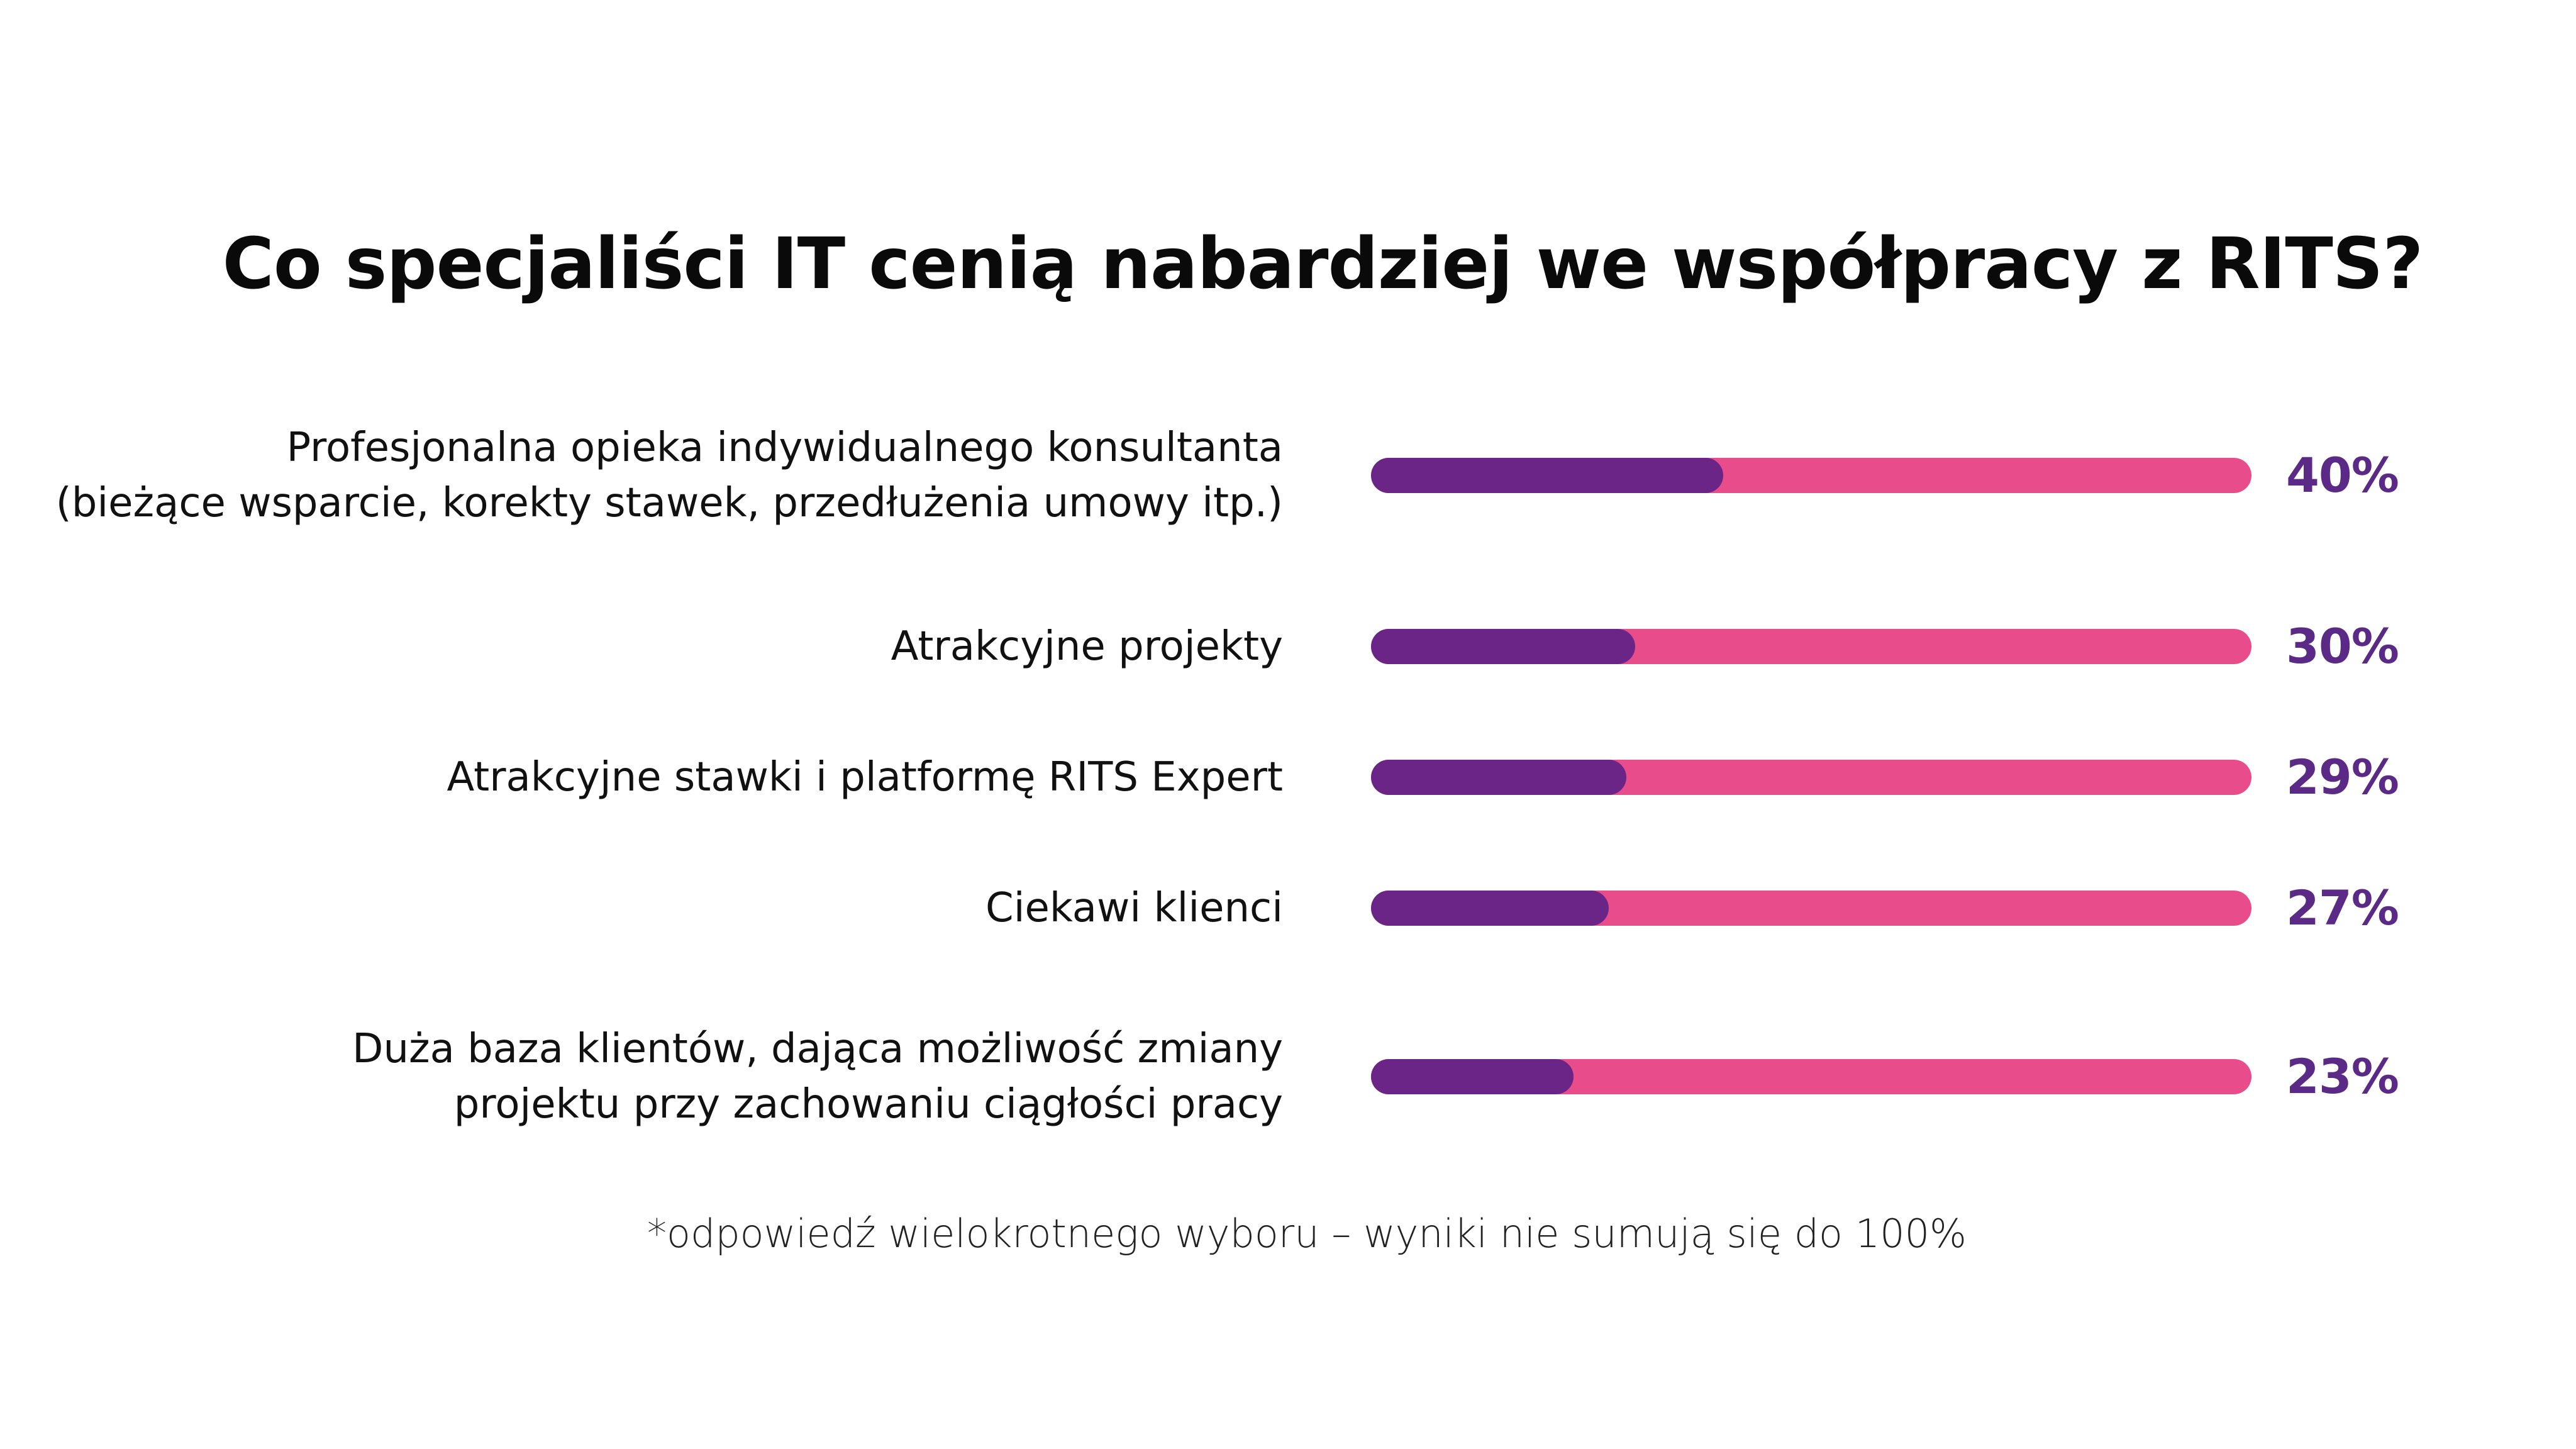  Describe the element at coordinates (2342, 475) in the screenshot. I see `value-label: 40%` at that location.